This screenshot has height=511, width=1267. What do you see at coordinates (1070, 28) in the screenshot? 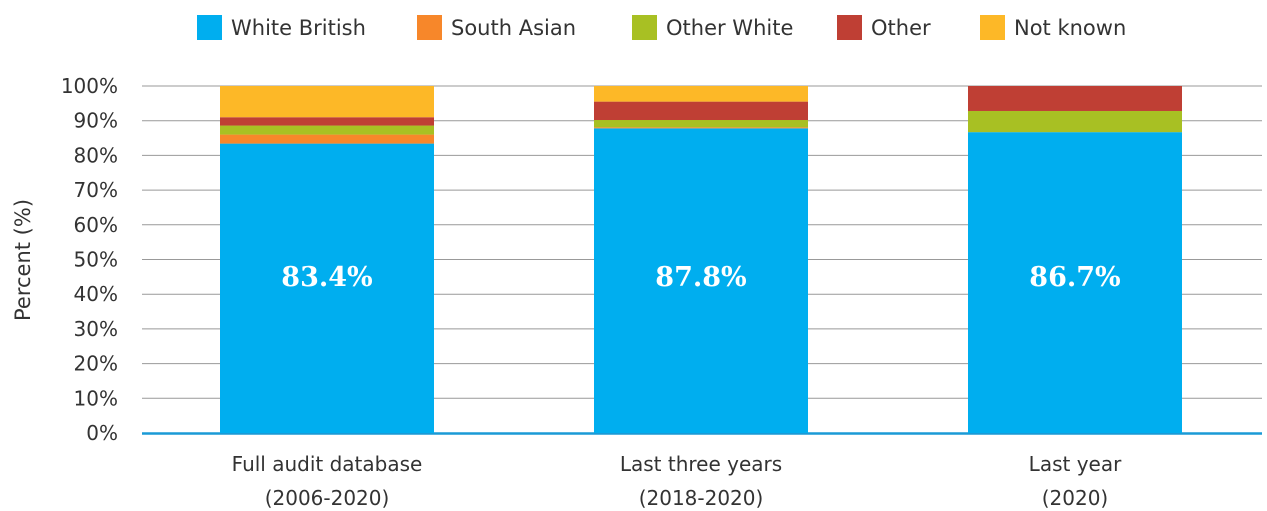
I see `legend-label: Not known` at bounding box center [1070, 28].